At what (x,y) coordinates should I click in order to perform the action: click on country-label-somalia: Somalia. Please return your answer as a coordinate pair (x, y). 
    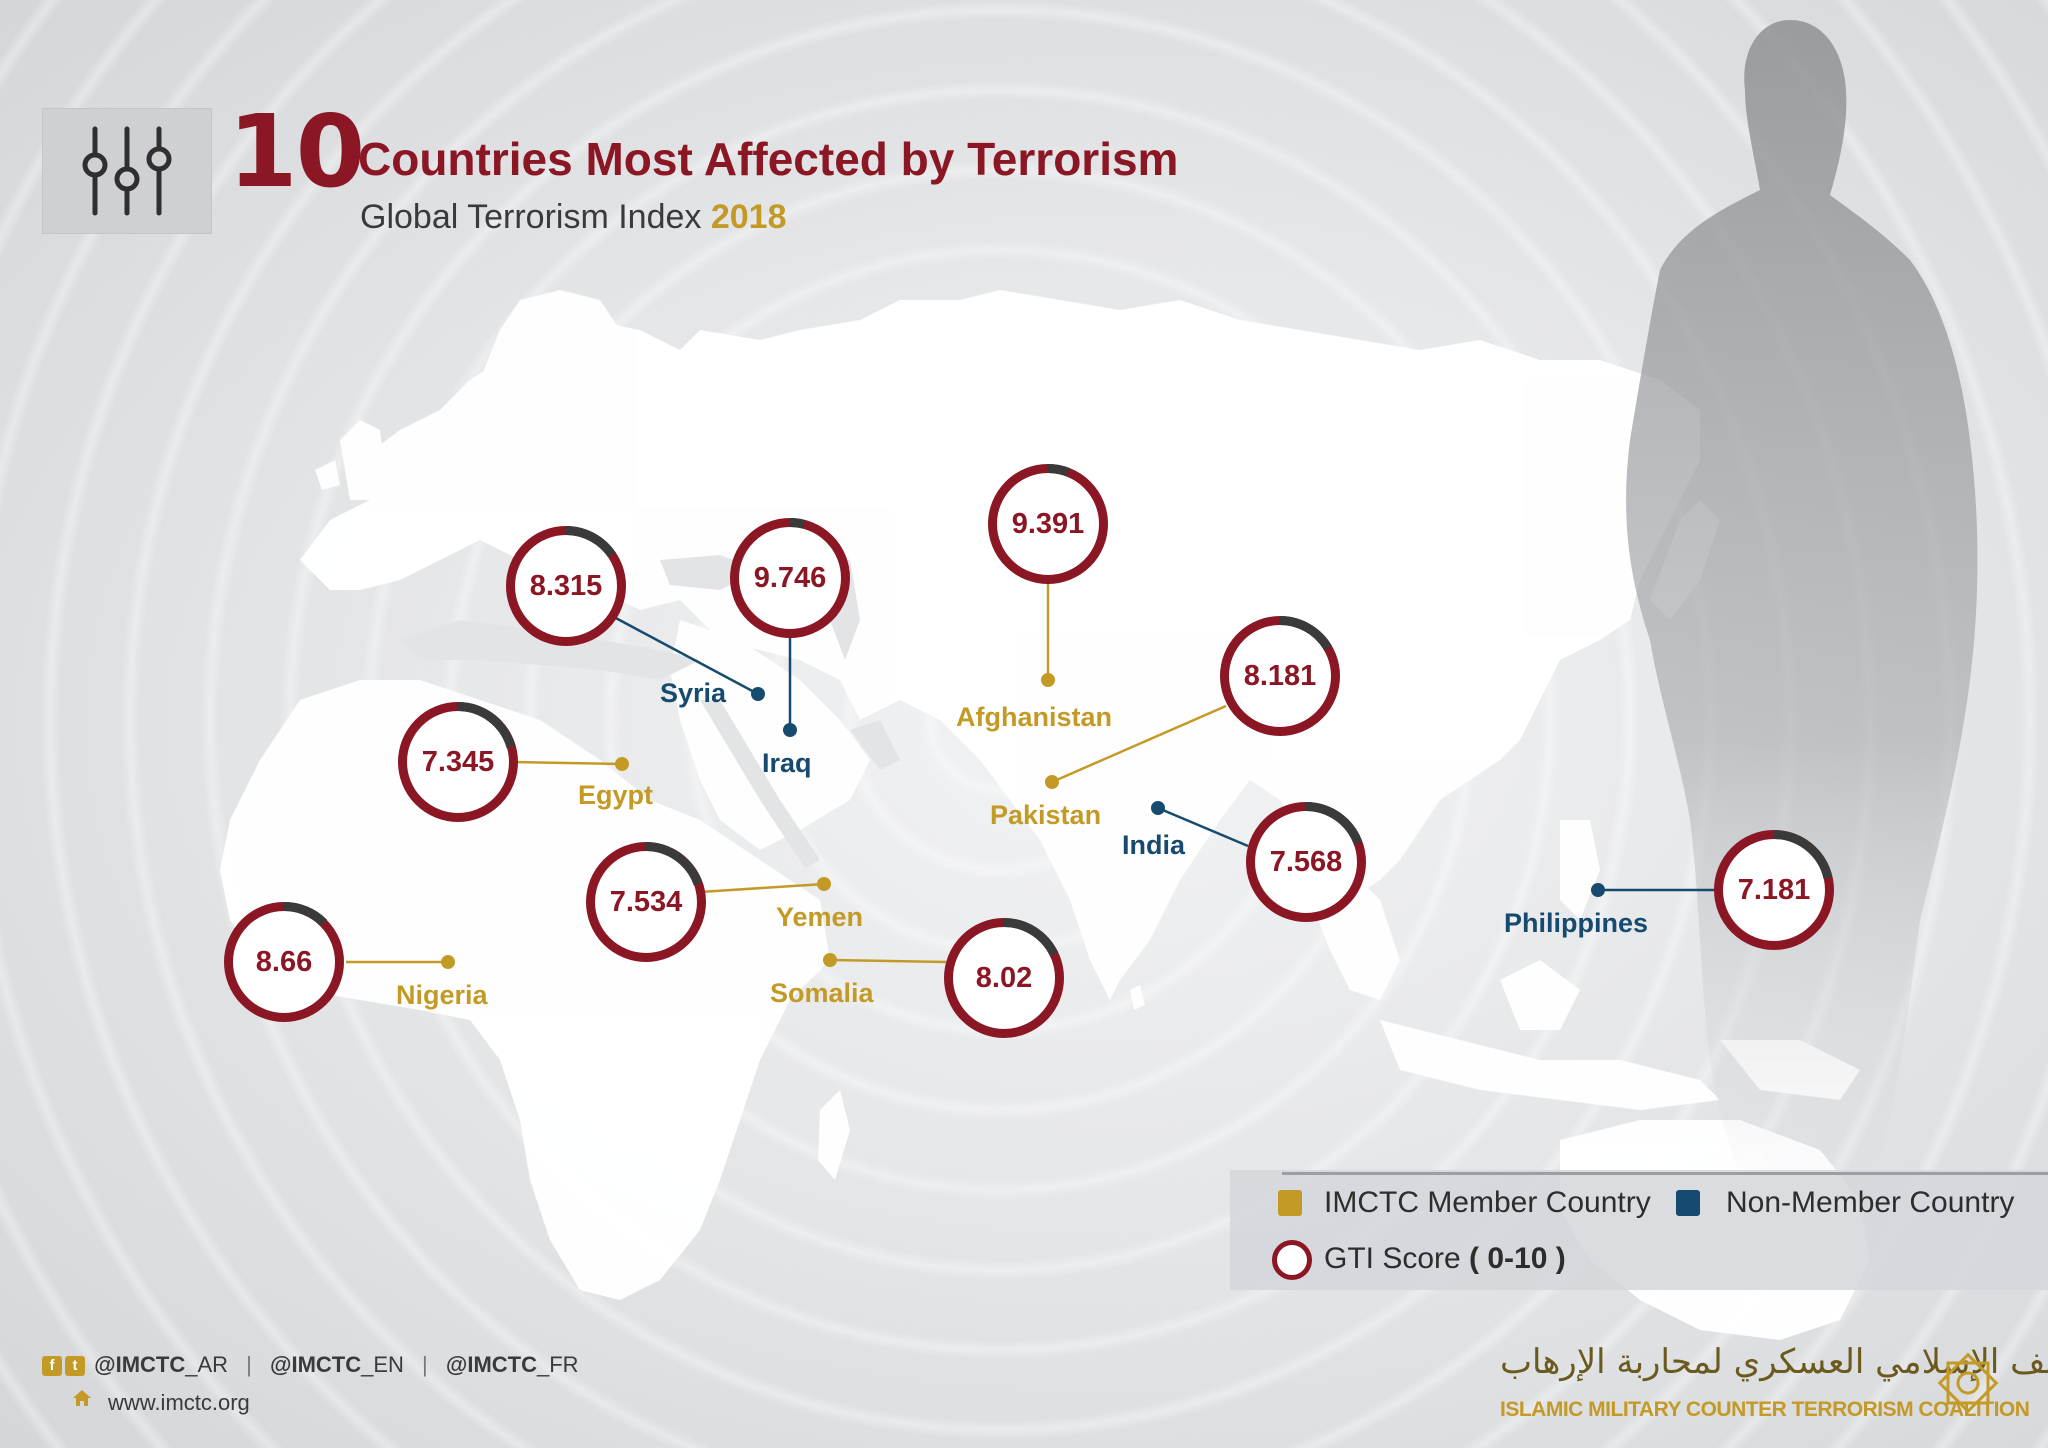
    Looking at the image, I should click on (822, 993).